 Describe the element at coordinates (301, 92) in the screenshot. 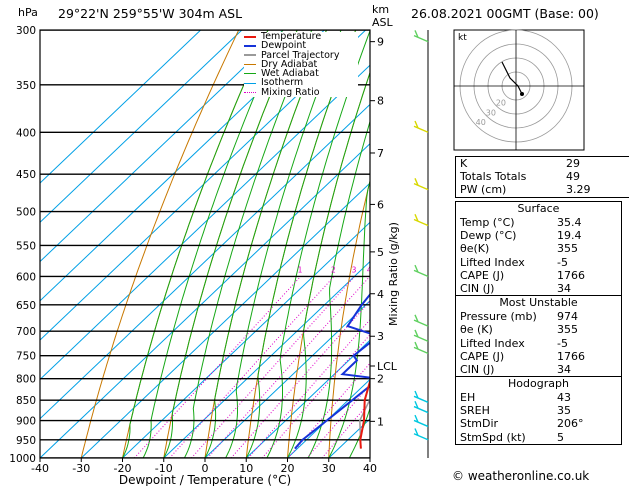

I see `legend-mixing-ratio: Mixing Ratio` at that location.